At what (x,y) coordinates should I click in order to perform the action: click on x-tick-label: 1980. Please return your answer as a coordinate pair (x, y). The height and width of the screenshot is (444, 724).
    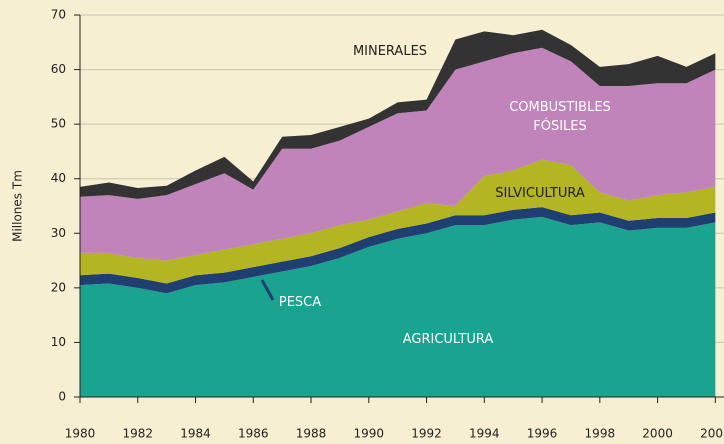
    Looking at the image, I should click on (80, 434).